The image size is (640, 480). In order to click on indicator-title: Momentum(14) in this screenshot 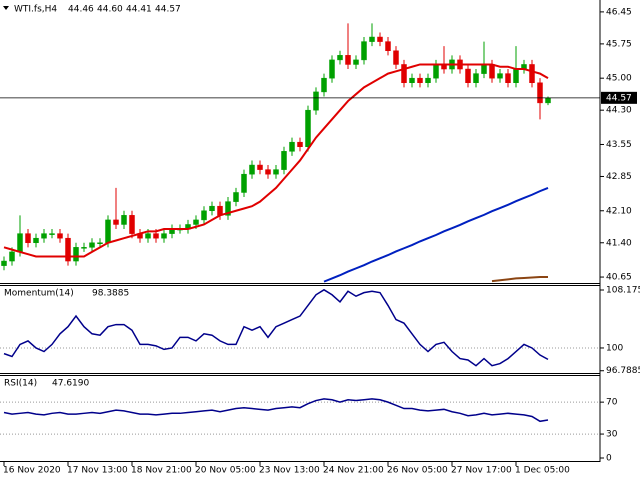, I will do `click(39, 294)`.